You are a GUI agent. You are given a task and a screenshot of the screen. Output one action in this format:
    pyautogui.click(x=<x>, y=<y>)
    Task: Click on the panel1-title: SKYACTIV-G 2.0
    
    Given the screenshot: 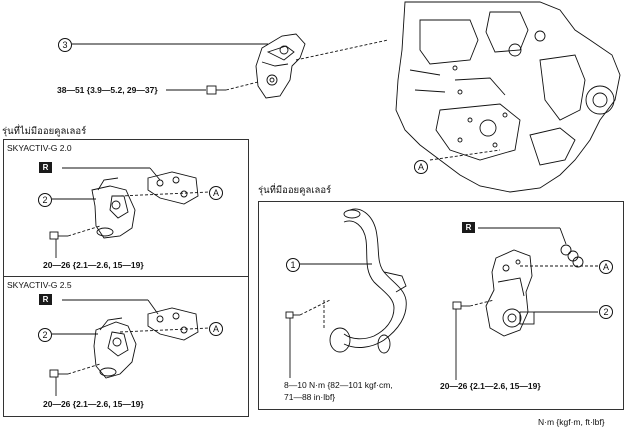 What is the action you would take?
    pyautogui.click(x=39, y=148)
    